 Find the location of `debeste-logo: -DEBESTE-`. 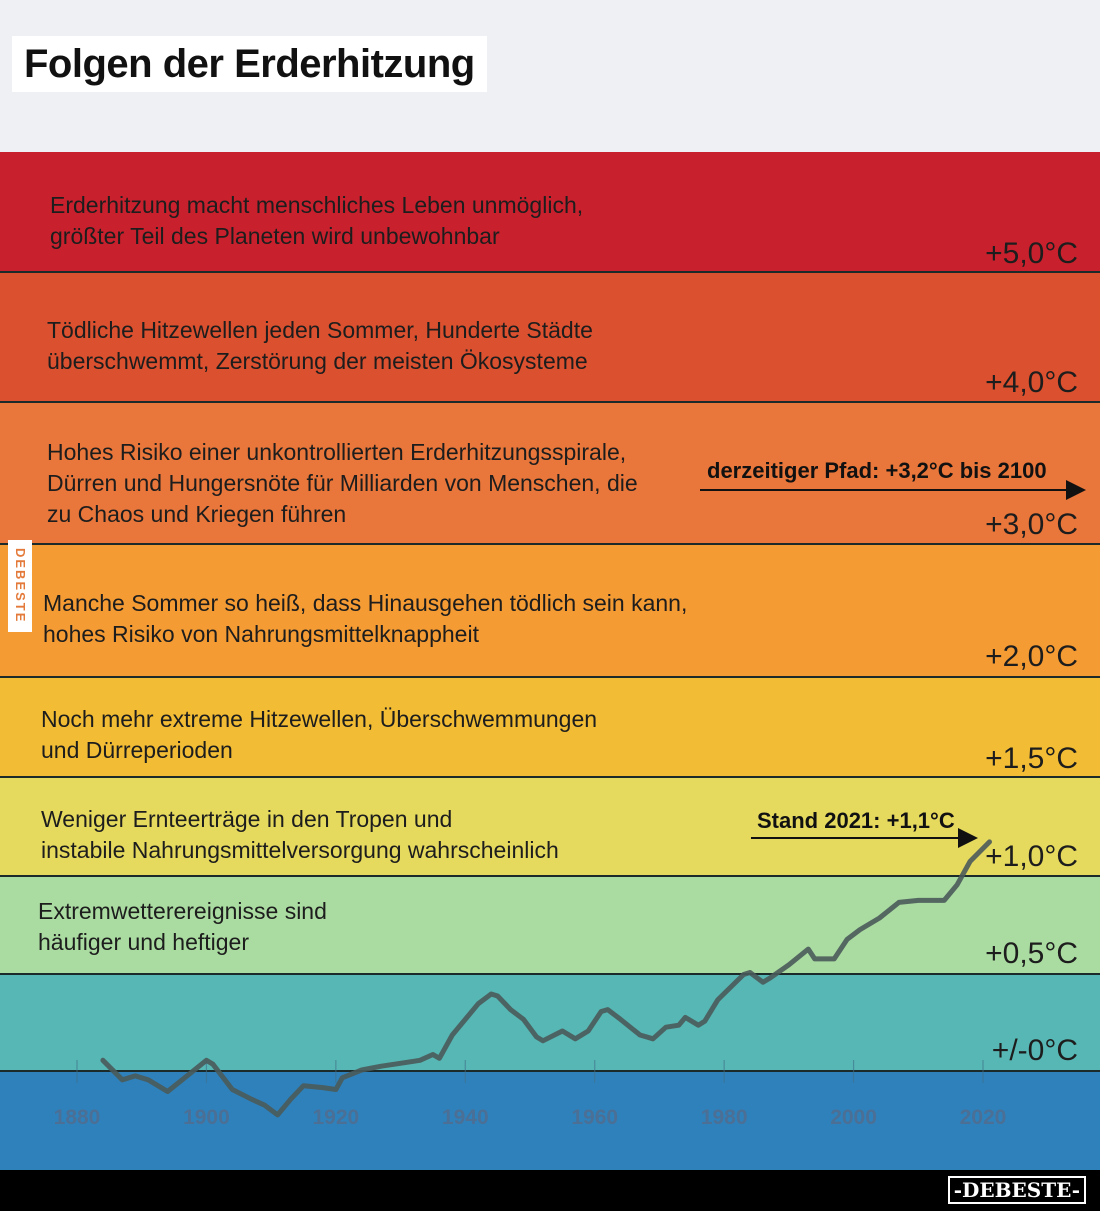

debeste-logo: -DEBESTE- is located at coordinates (1016, 1190).